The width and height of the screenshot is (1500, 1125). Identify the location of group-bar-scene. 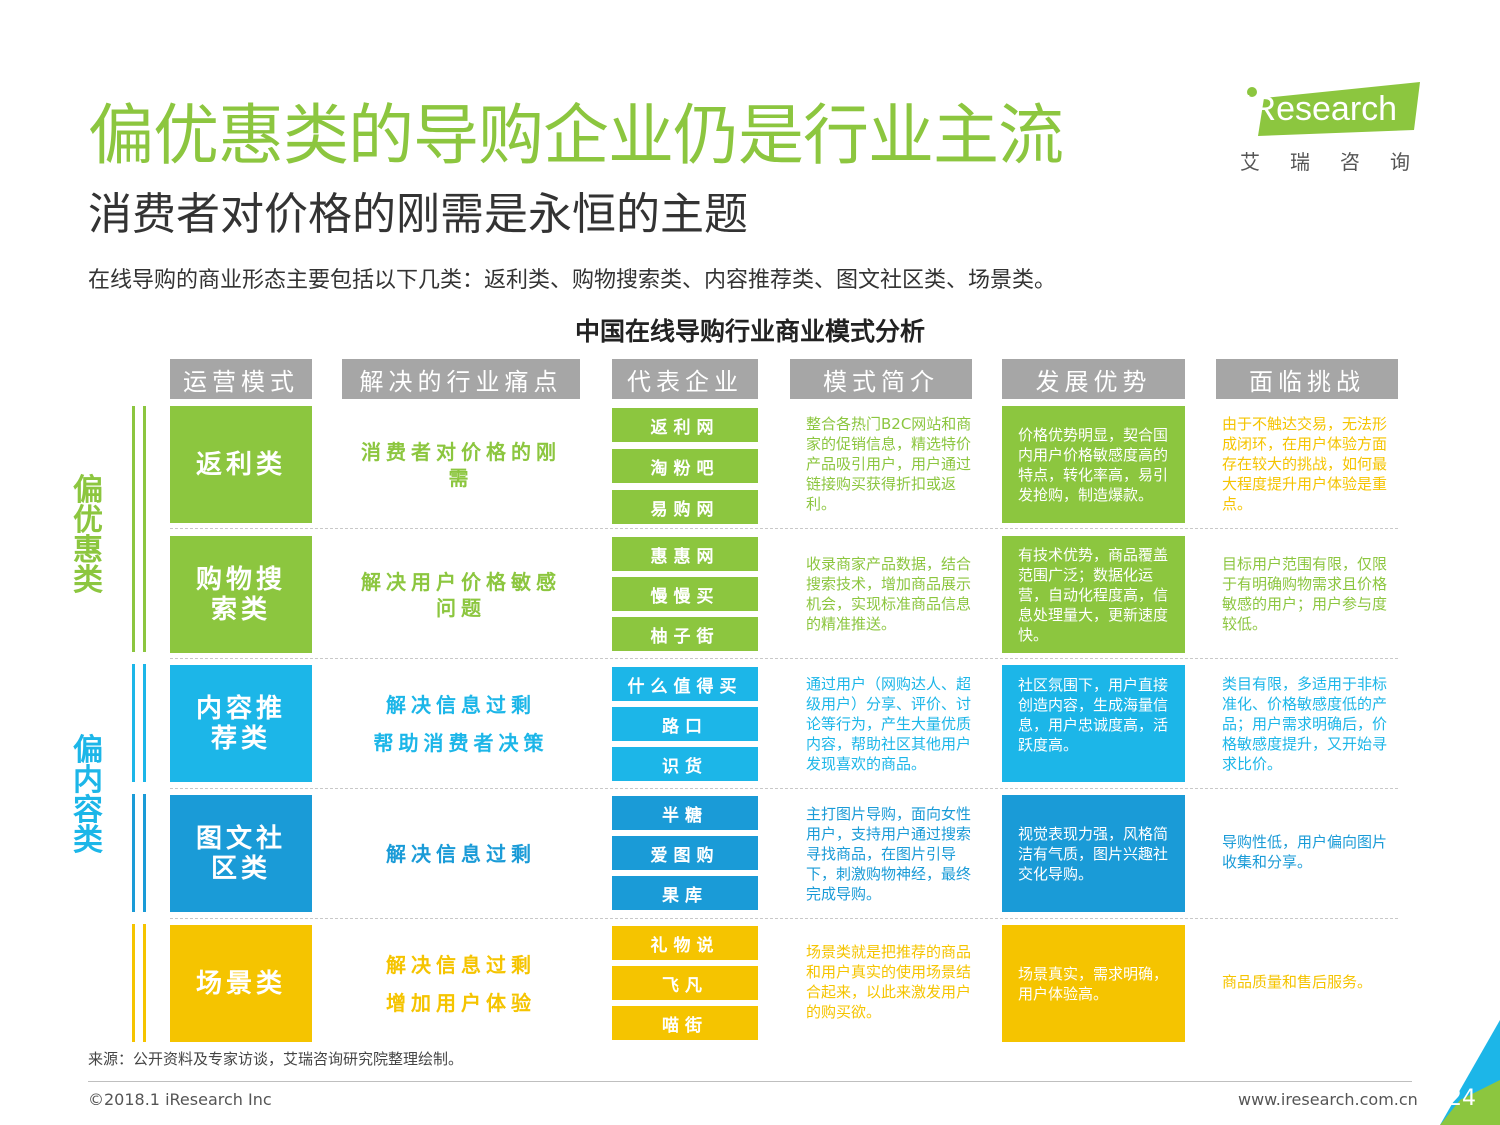
(133, 983).